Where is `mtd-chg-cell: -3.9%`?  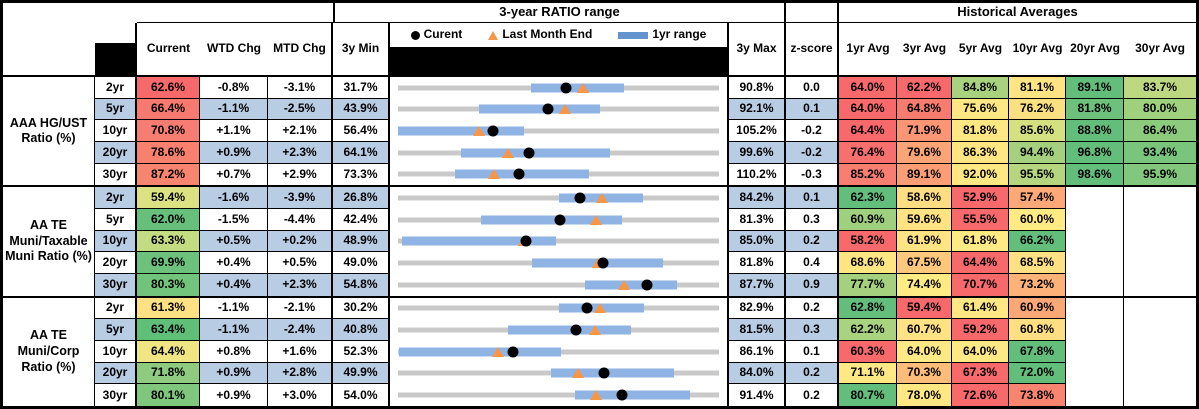 mtd-chg-cell: -3.9% is located at coordinates (300, 198).